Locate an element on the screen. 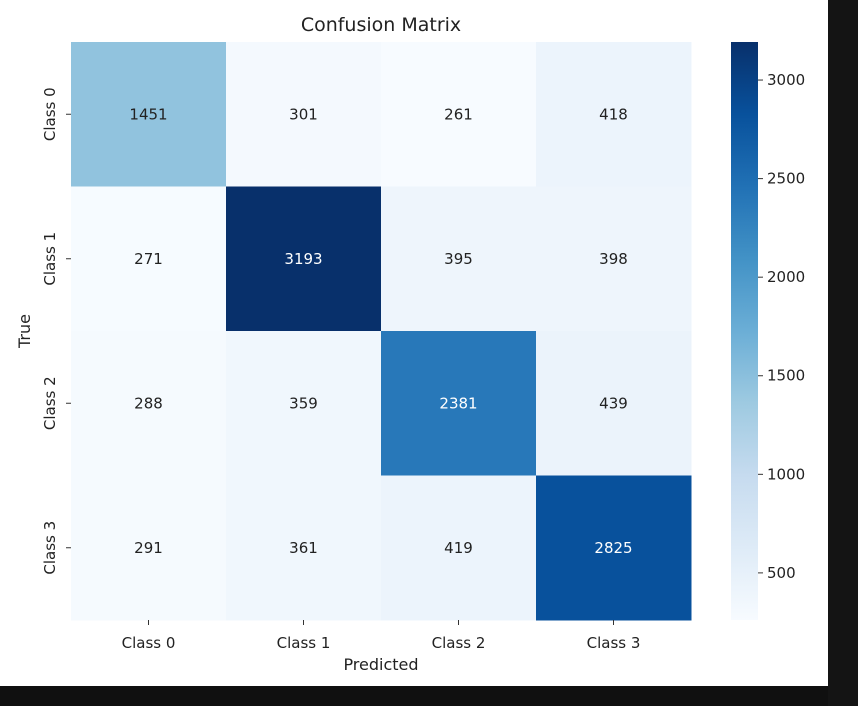 The width and height of the screenshot is (858, 706). cell-value-label: 361 is located at coordinates (303, 548).